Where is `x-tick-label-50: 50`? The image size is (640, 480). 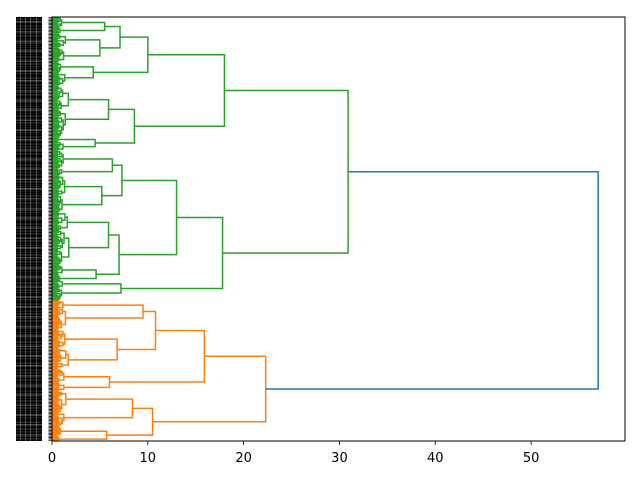
x-tick-label-50: 50 is located at coordinates (531, 458).